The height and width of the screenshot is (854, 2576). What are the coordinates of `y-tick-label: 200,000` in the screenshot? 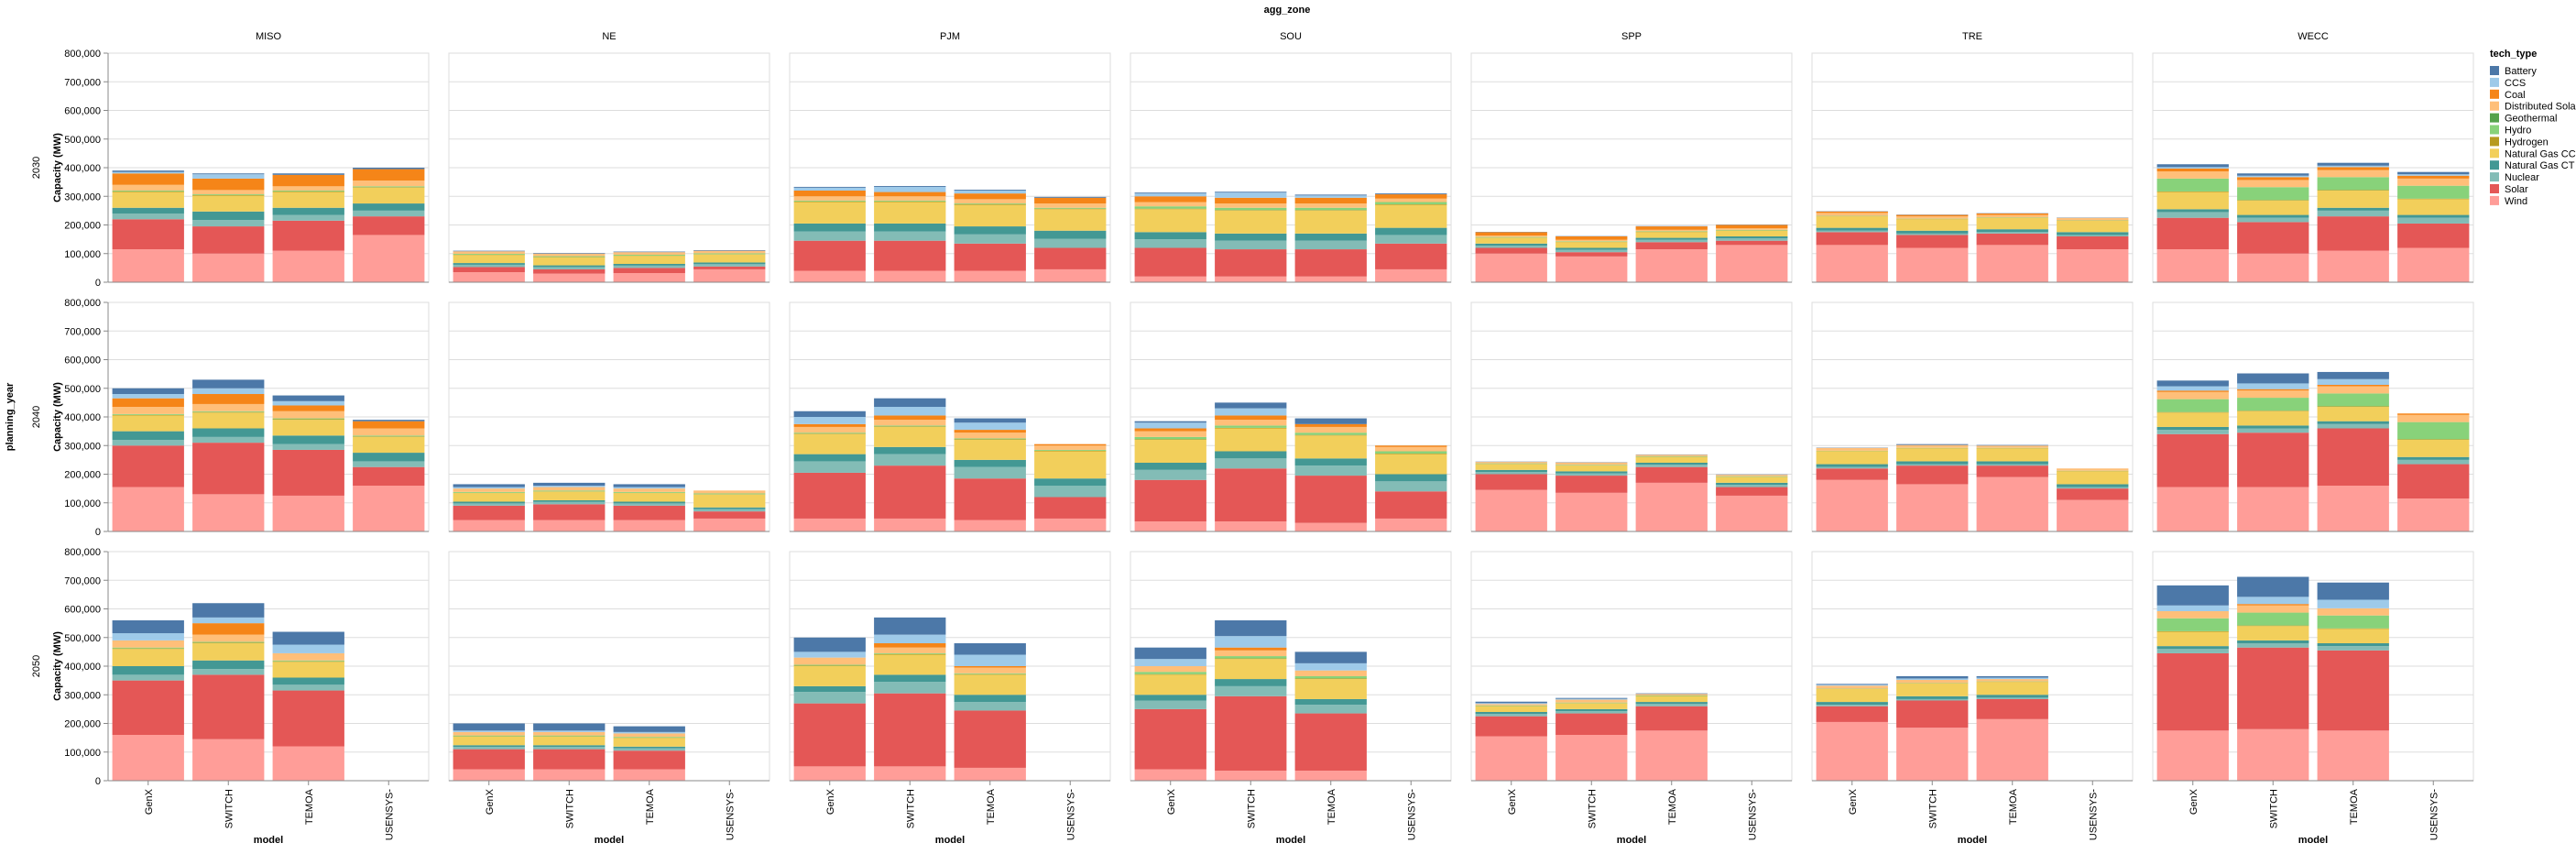 It's located at (83, 725).